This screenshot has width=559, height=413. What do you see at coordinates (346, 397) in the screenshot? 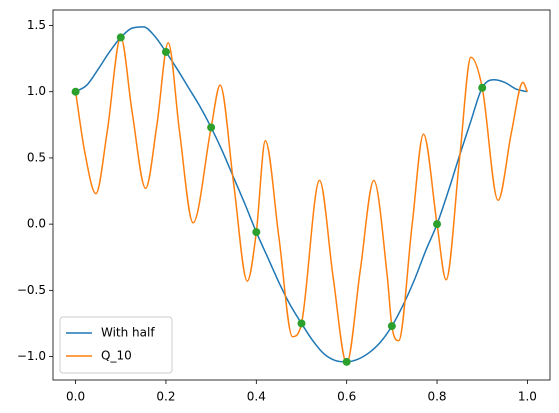
I see `x-tick-label: 0.6` at bounding box center [346, 397].